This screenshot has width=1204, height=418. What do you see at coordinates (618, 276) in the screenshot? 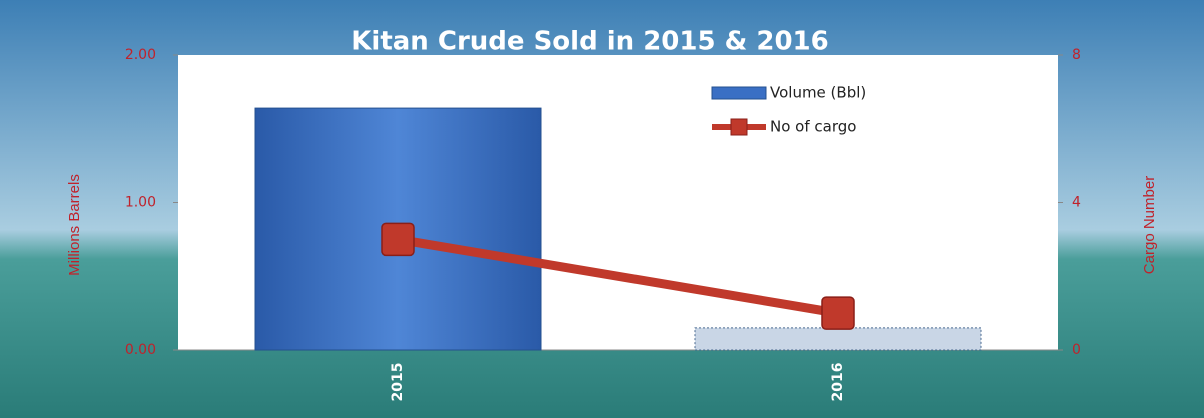
I see `line` at bounding box center [618, 276].